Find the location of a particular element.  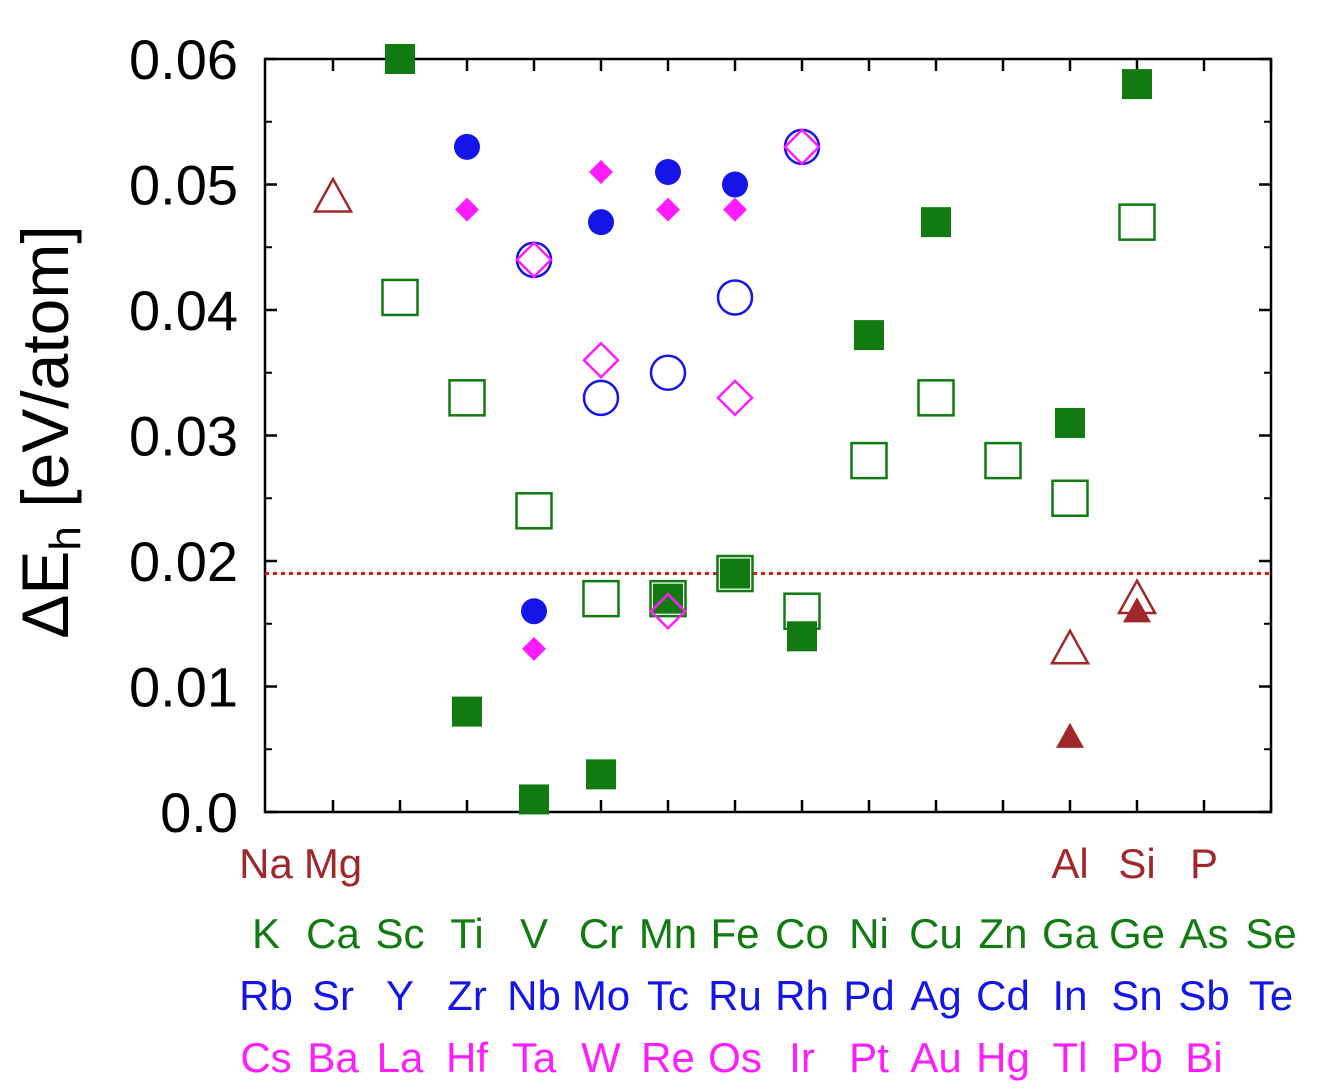

element-label-pt: Pt is located at coordinates (869, 1057).